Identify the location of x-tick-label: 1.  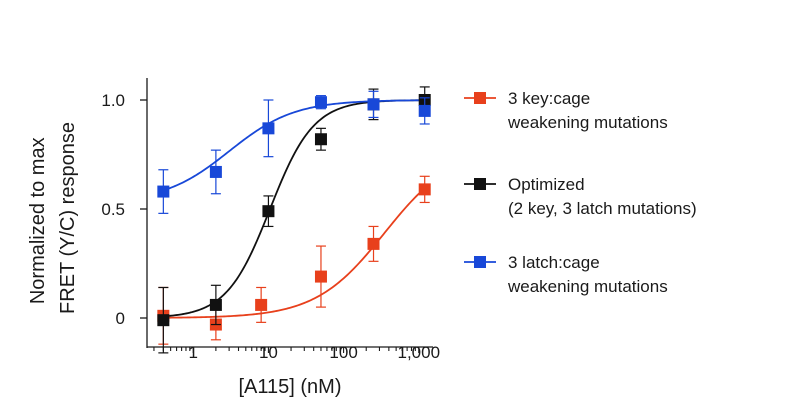
(193, 352).